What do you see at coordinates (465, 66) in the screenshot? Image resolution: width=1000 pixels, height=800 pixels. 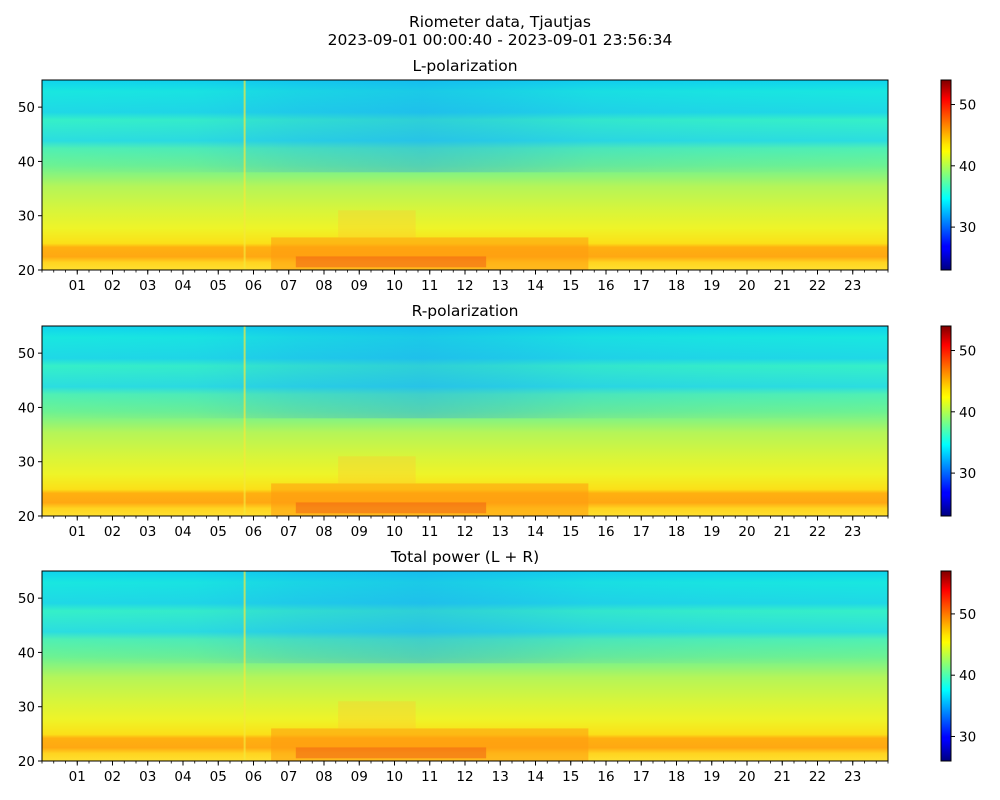 I see `panel-title-l-polarization: L-polarization` at bounding box center [465, 66].